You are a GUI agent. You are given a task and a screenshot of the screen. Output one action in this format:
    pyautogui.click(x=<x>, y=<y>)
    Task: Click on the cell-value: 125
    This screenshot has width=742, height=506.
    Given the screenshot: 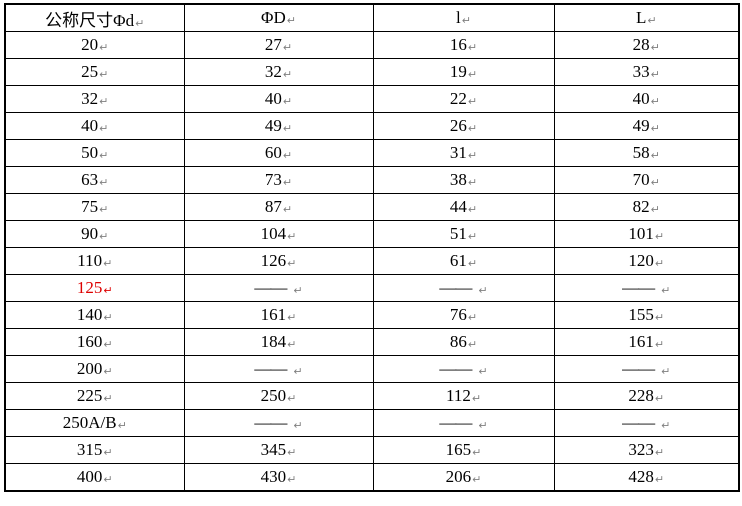 What is the action you would take?
    pyautogui.click(x=89, y=287)
    